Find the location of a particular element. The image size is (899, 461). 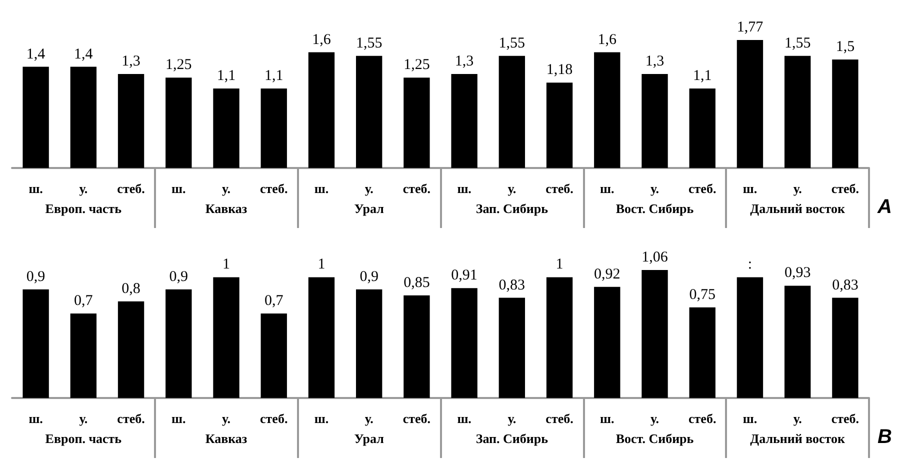

data-label: 0,8 is located at coordinates (131, 288).